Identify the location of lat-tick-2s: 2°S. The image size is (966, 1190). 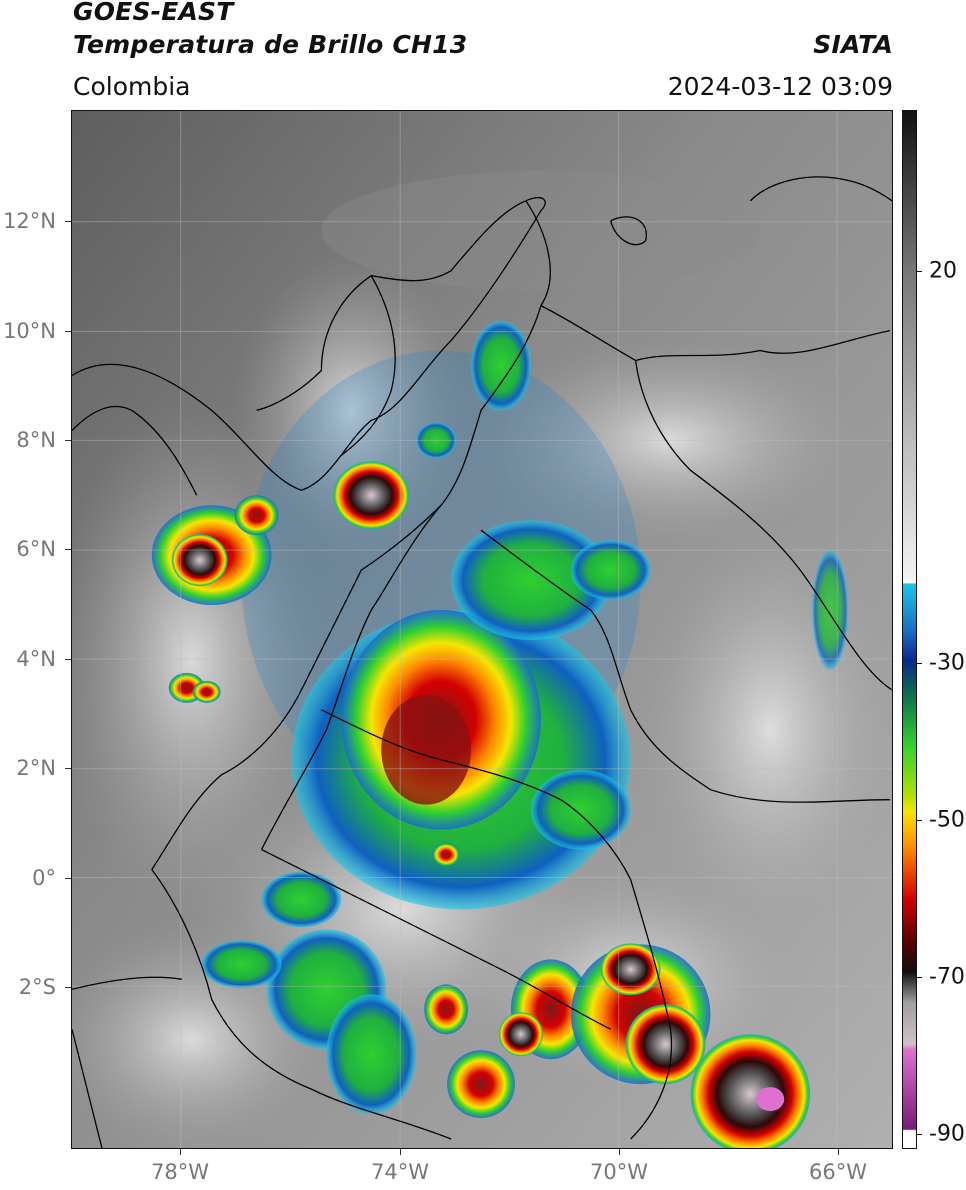
(37, 987).